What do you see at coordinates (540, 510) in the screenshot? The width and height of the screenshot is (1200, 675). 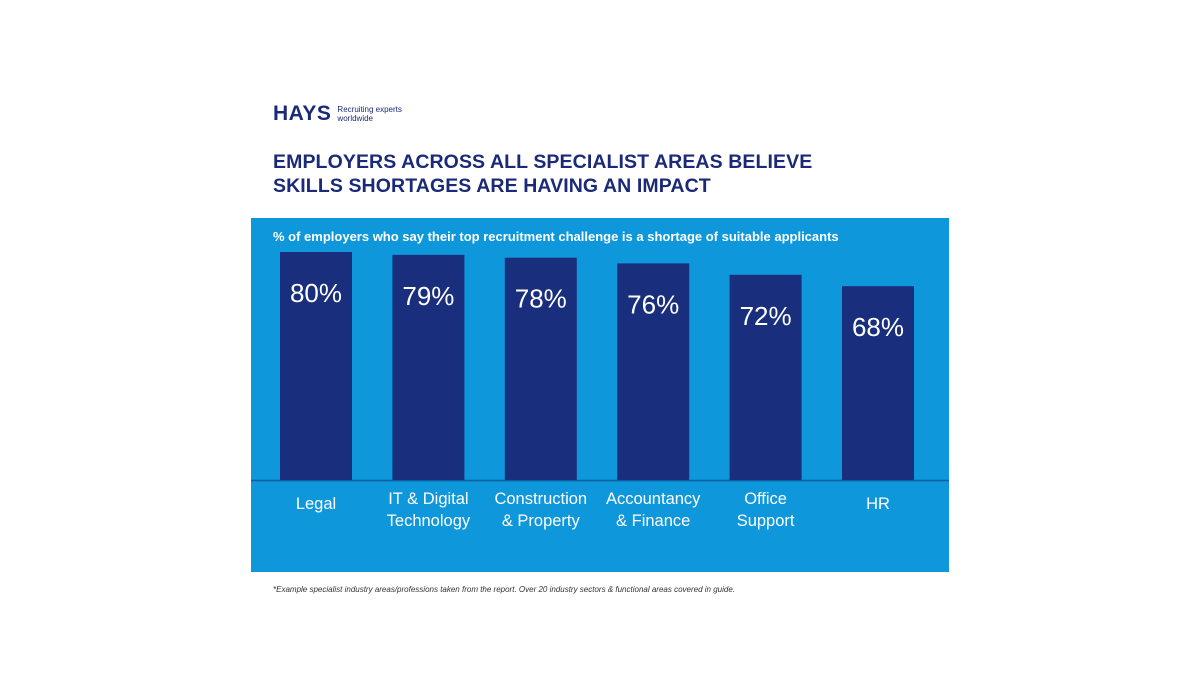 I see `category-label: Construction & Property` at bounding box center [540, 510].